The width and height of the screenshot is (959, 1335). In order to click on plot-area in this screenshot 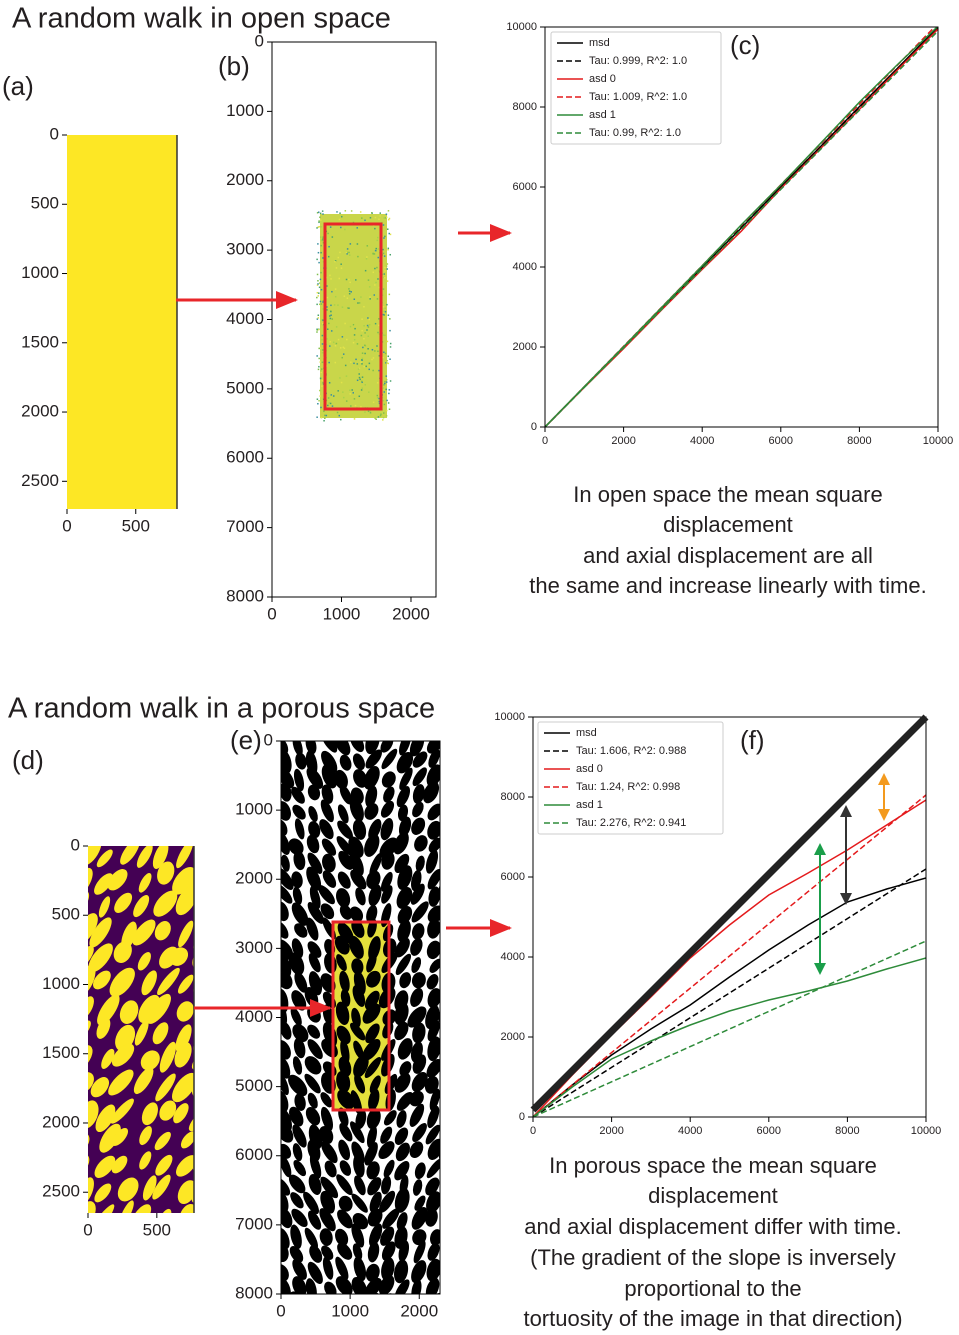, I will do `click(155, 1029)`.